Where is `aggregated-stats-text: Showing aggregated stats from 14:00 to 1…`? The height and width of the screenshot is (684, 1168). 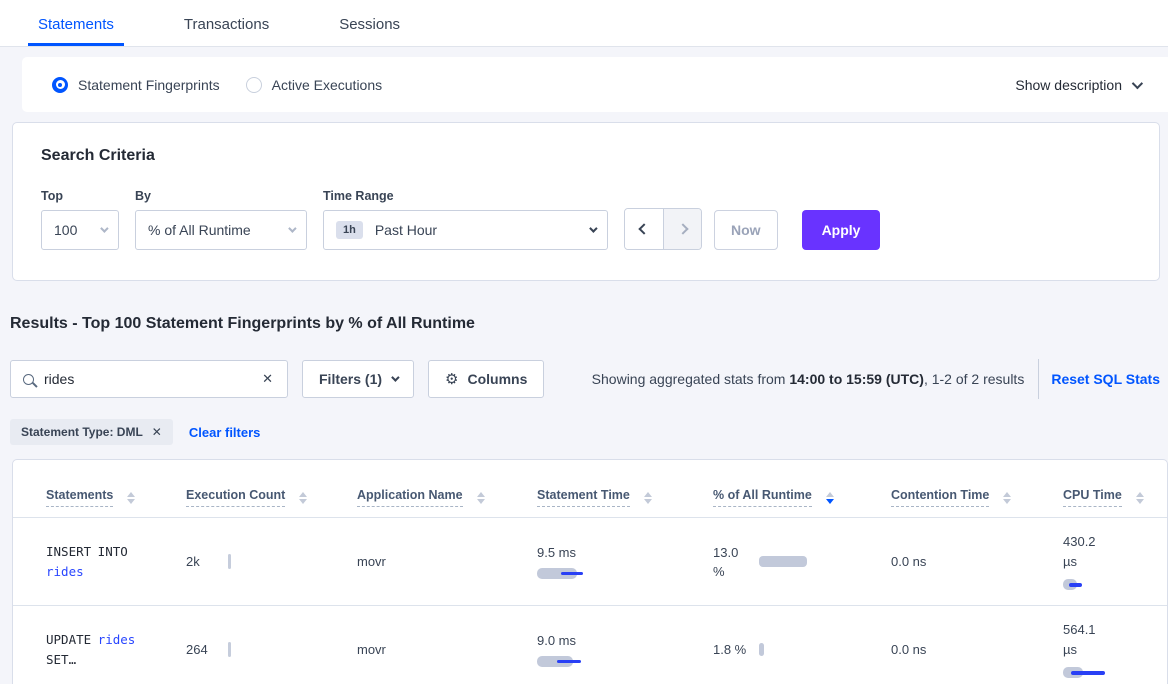
aggregated-stats-text: Showing aggregated stats from 14:00 to 1… is located at coordinates (808, 379).